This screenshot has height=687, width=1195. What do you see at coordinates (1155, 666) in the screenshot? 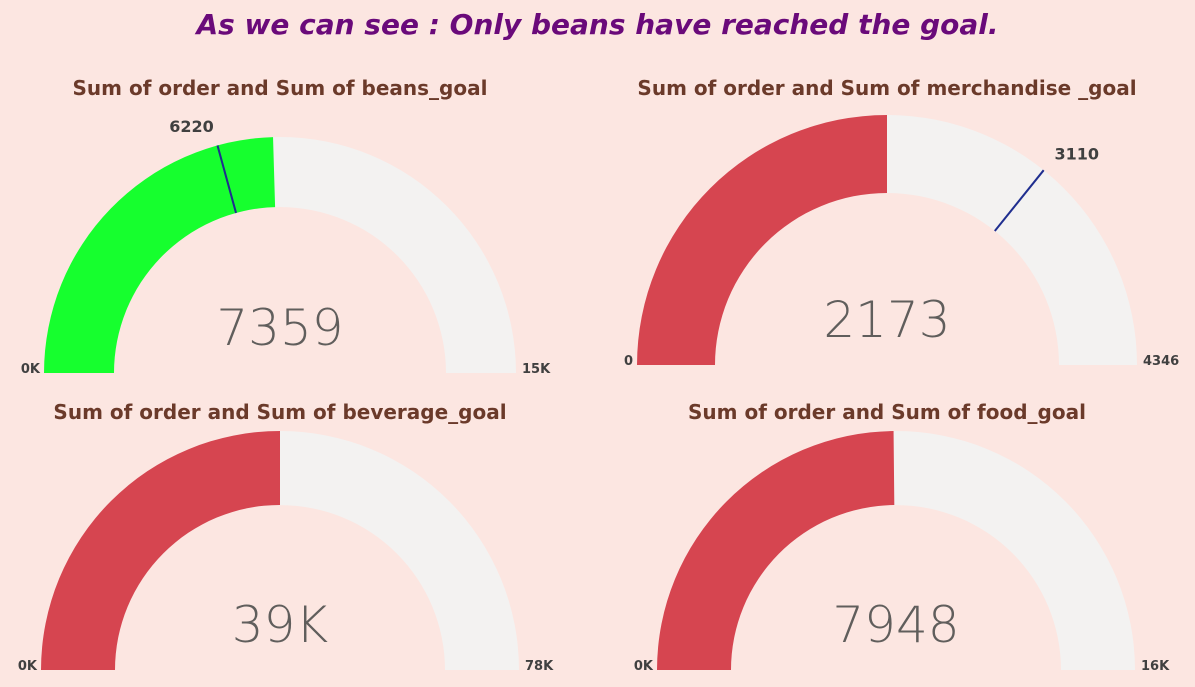
I see `gauge-max-label: 16K` at bounding box center [1155, 666].